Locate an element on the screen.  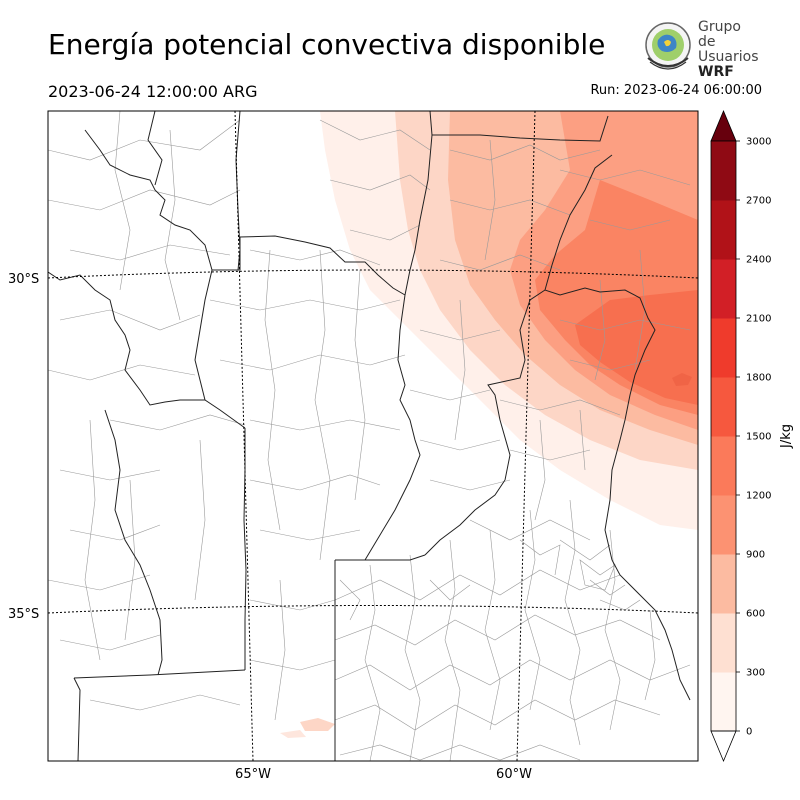
colorbar-tick-label: 0 is located at coordinates (749, 732).